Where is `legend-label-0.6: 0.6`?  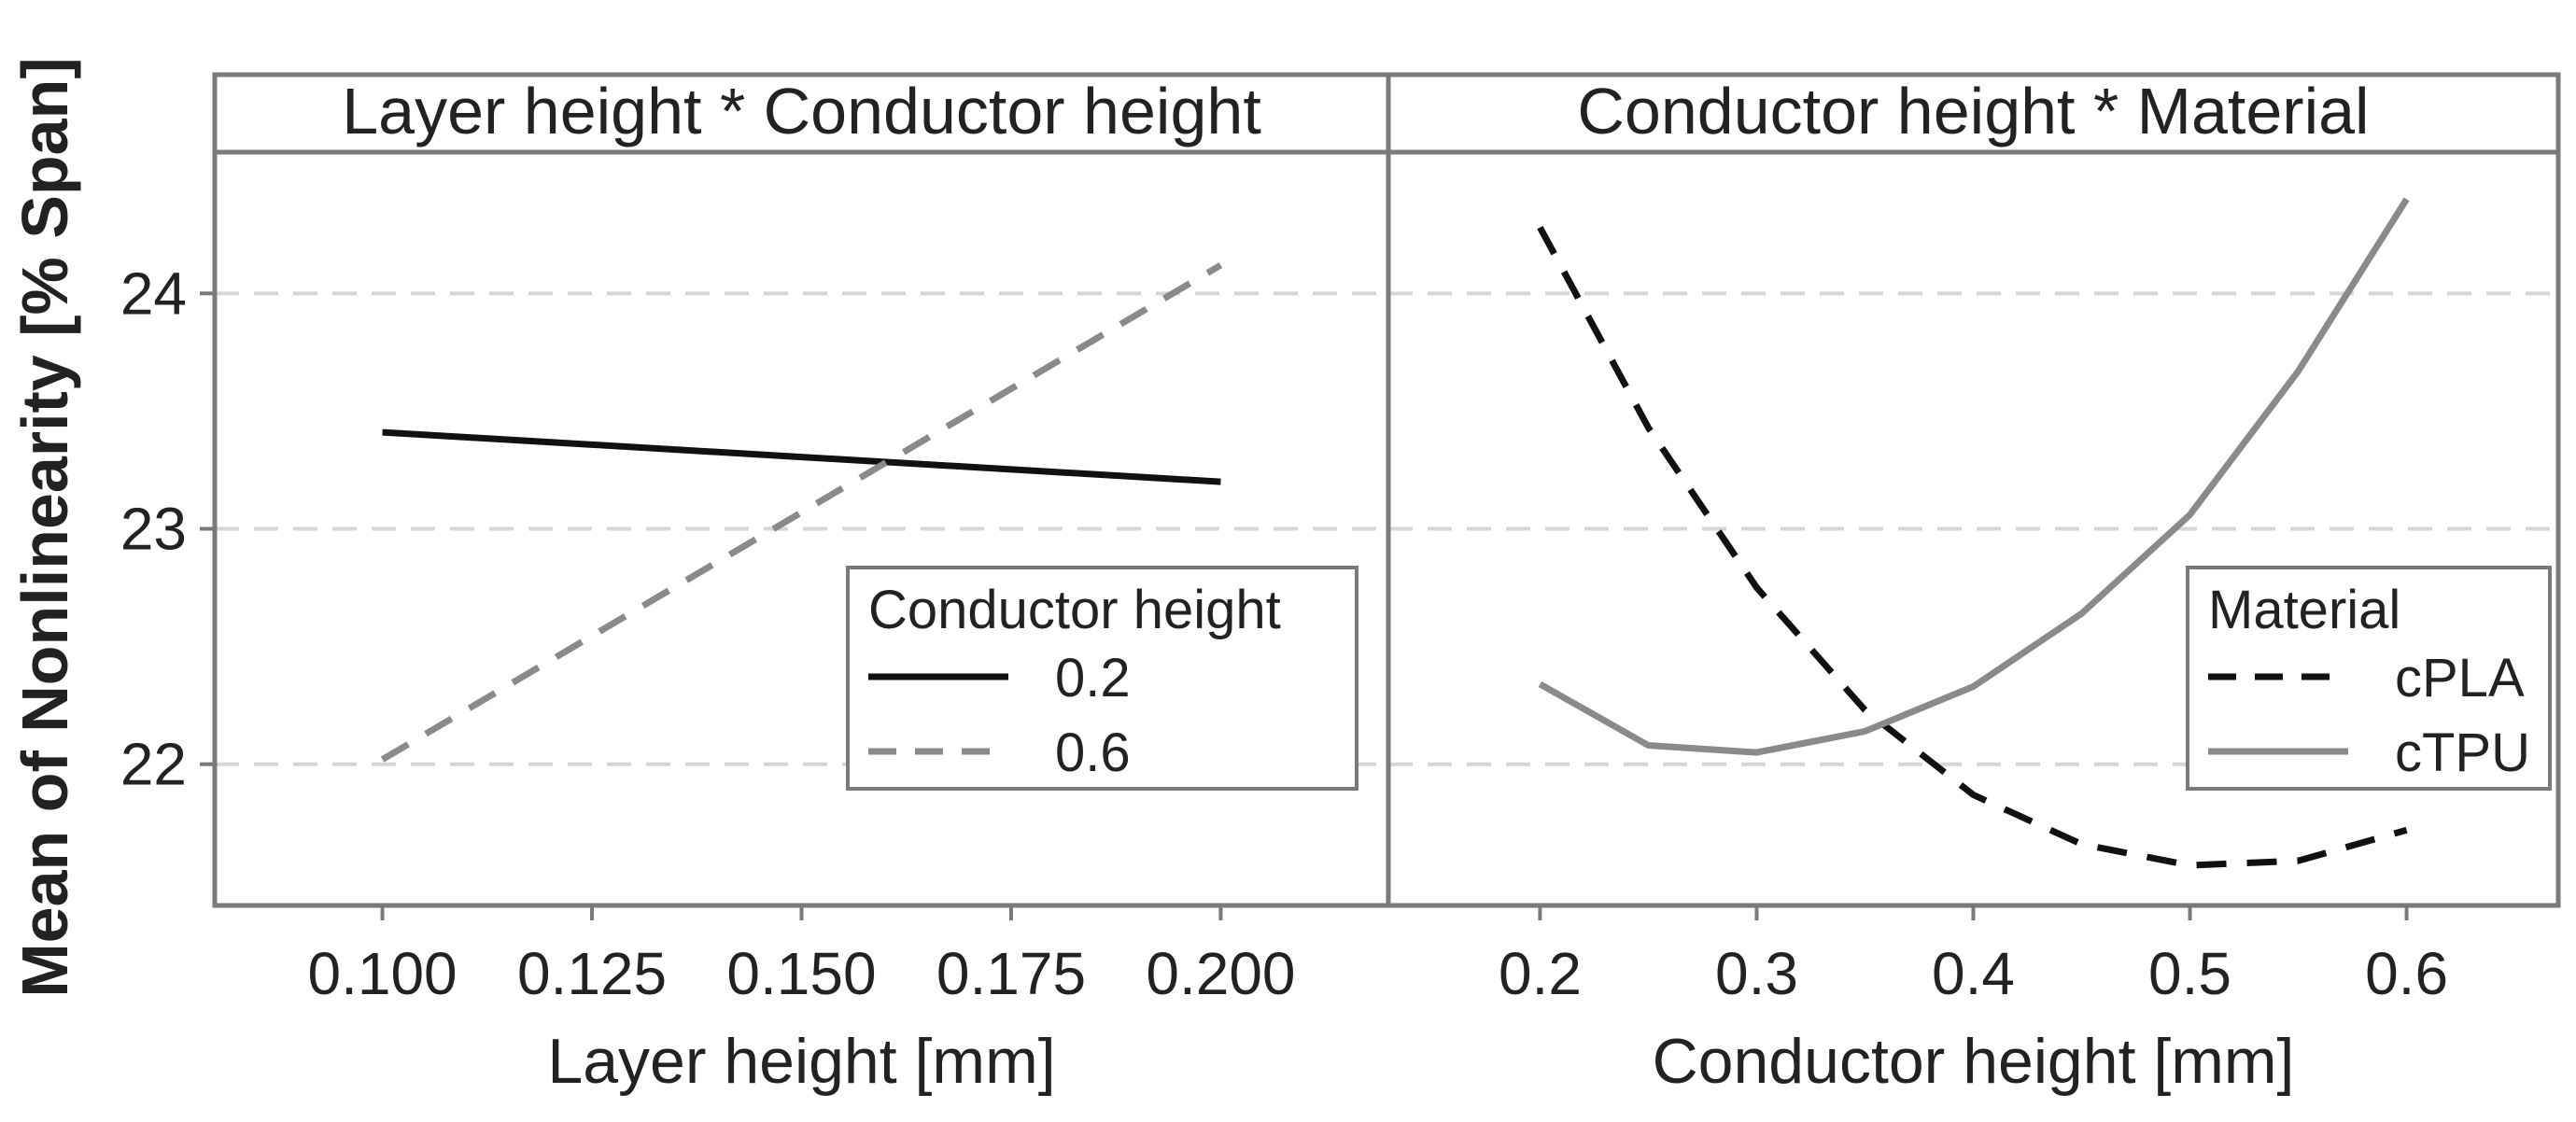 legend-label-0.6: 0.6 is located at coordinates (1093, 752).